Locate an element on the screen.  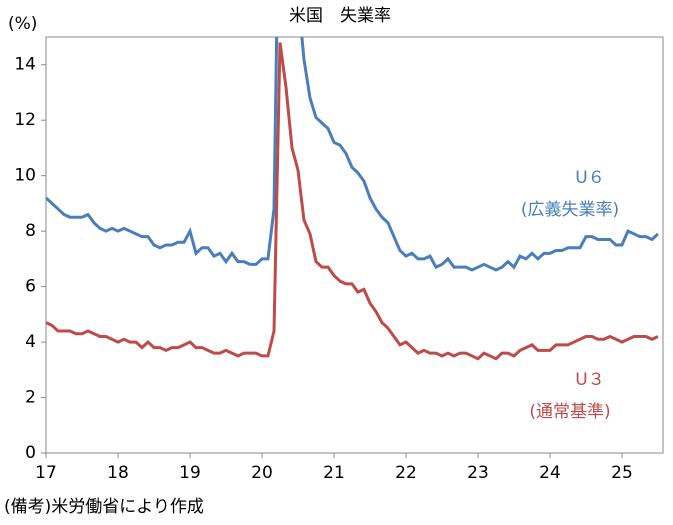
y-axis-label: (%) is located at coordinates (22, 24).